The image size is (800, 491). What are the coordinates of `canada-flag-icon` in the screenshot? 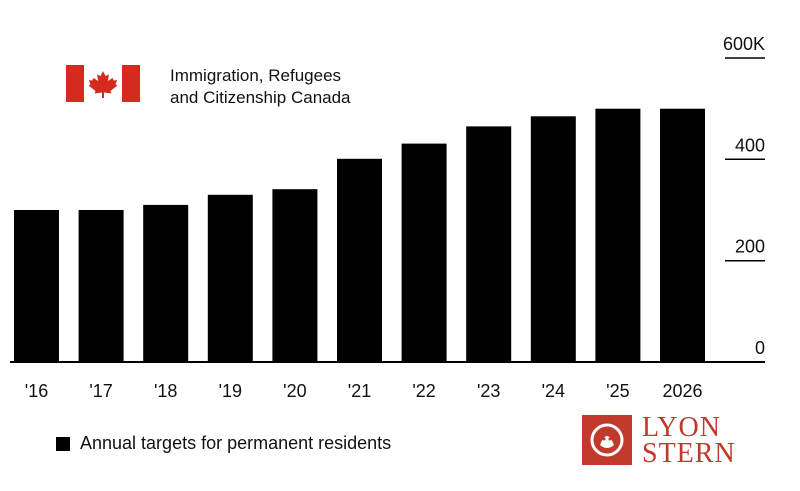 It's located at (103, 83).